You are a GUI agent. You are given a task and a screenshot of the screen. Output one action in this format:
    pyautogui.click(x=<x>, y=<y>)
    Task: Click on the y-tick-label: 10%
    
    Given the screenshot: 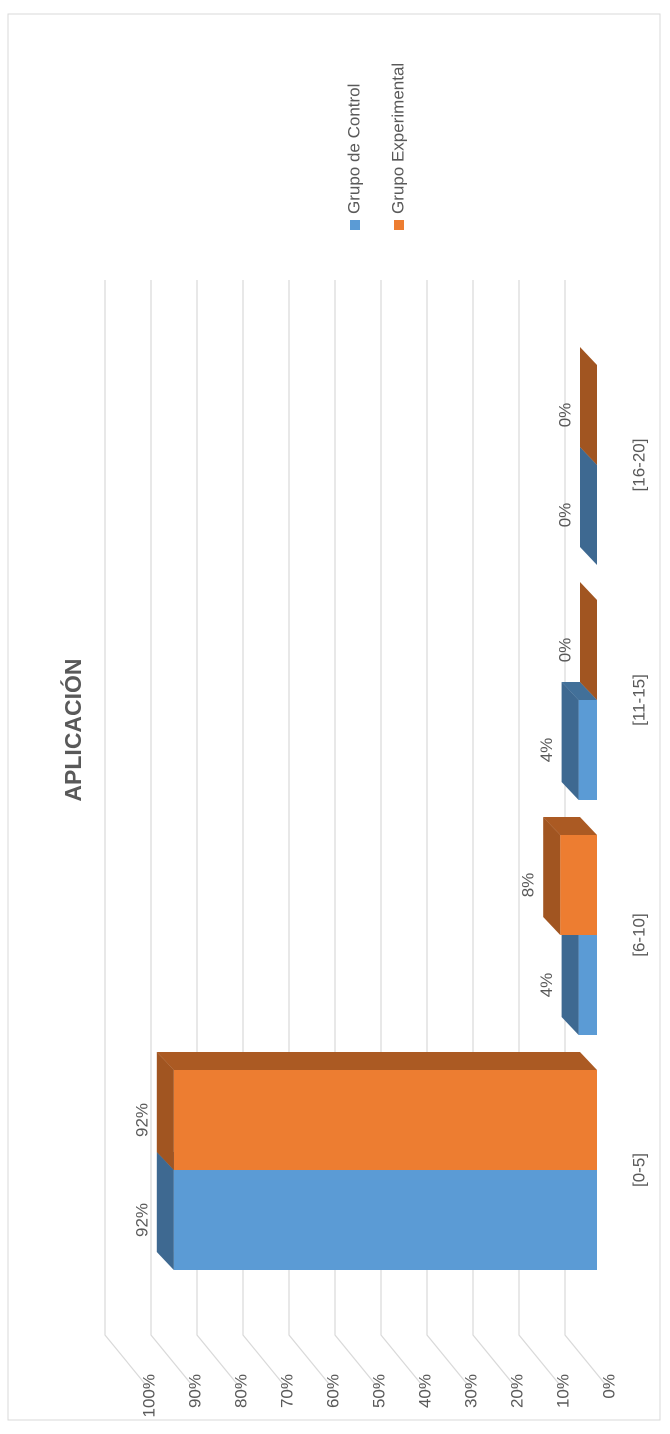 What is the action you would take?
    pyautogui.click(x=562, y=1391)
    